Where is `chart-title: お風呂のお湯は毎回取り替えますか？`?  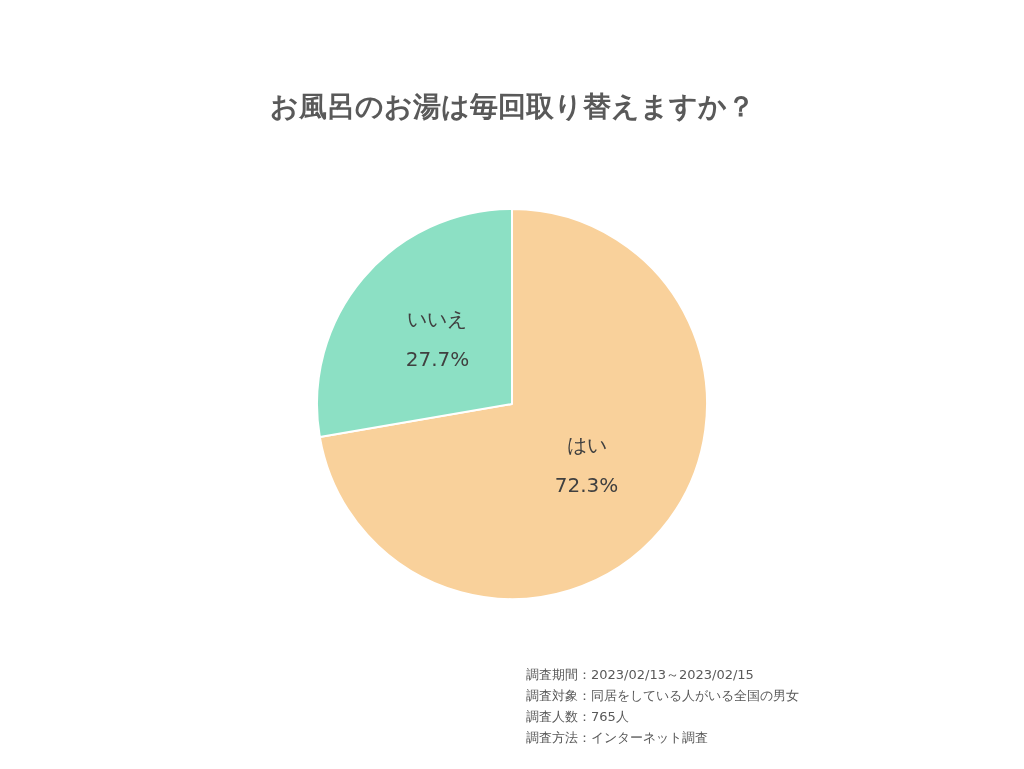 chart-title: お風呂のお湯は毎回取り替えますか？ is located at coordinates (512, 107).